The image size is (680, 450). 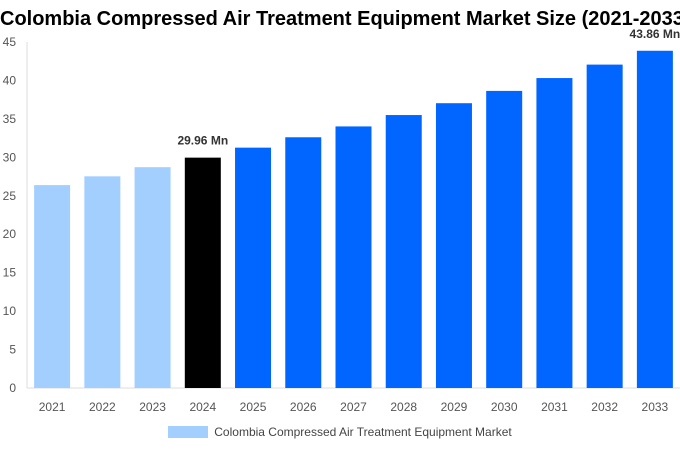 What do you see at coordinates (554, 407) in the screenshot?
I see `x-tick-label: 2031` at bounding box center [554, 407].